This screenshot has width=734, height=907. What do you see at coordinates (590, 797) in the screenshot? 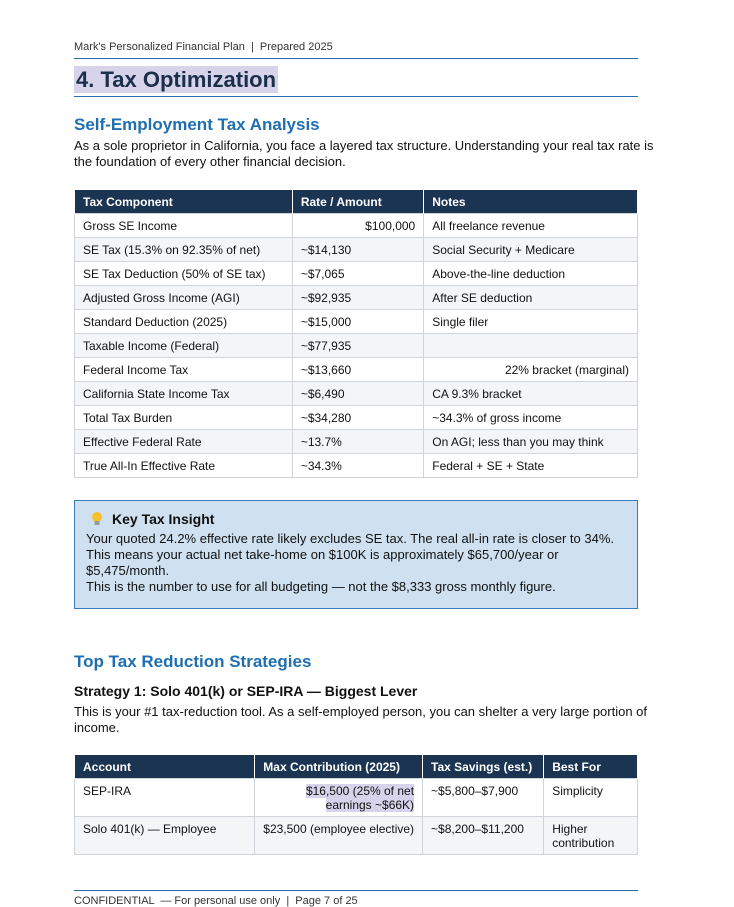
I see `table-cell: Simplicity` at bounding box center [590, 797].